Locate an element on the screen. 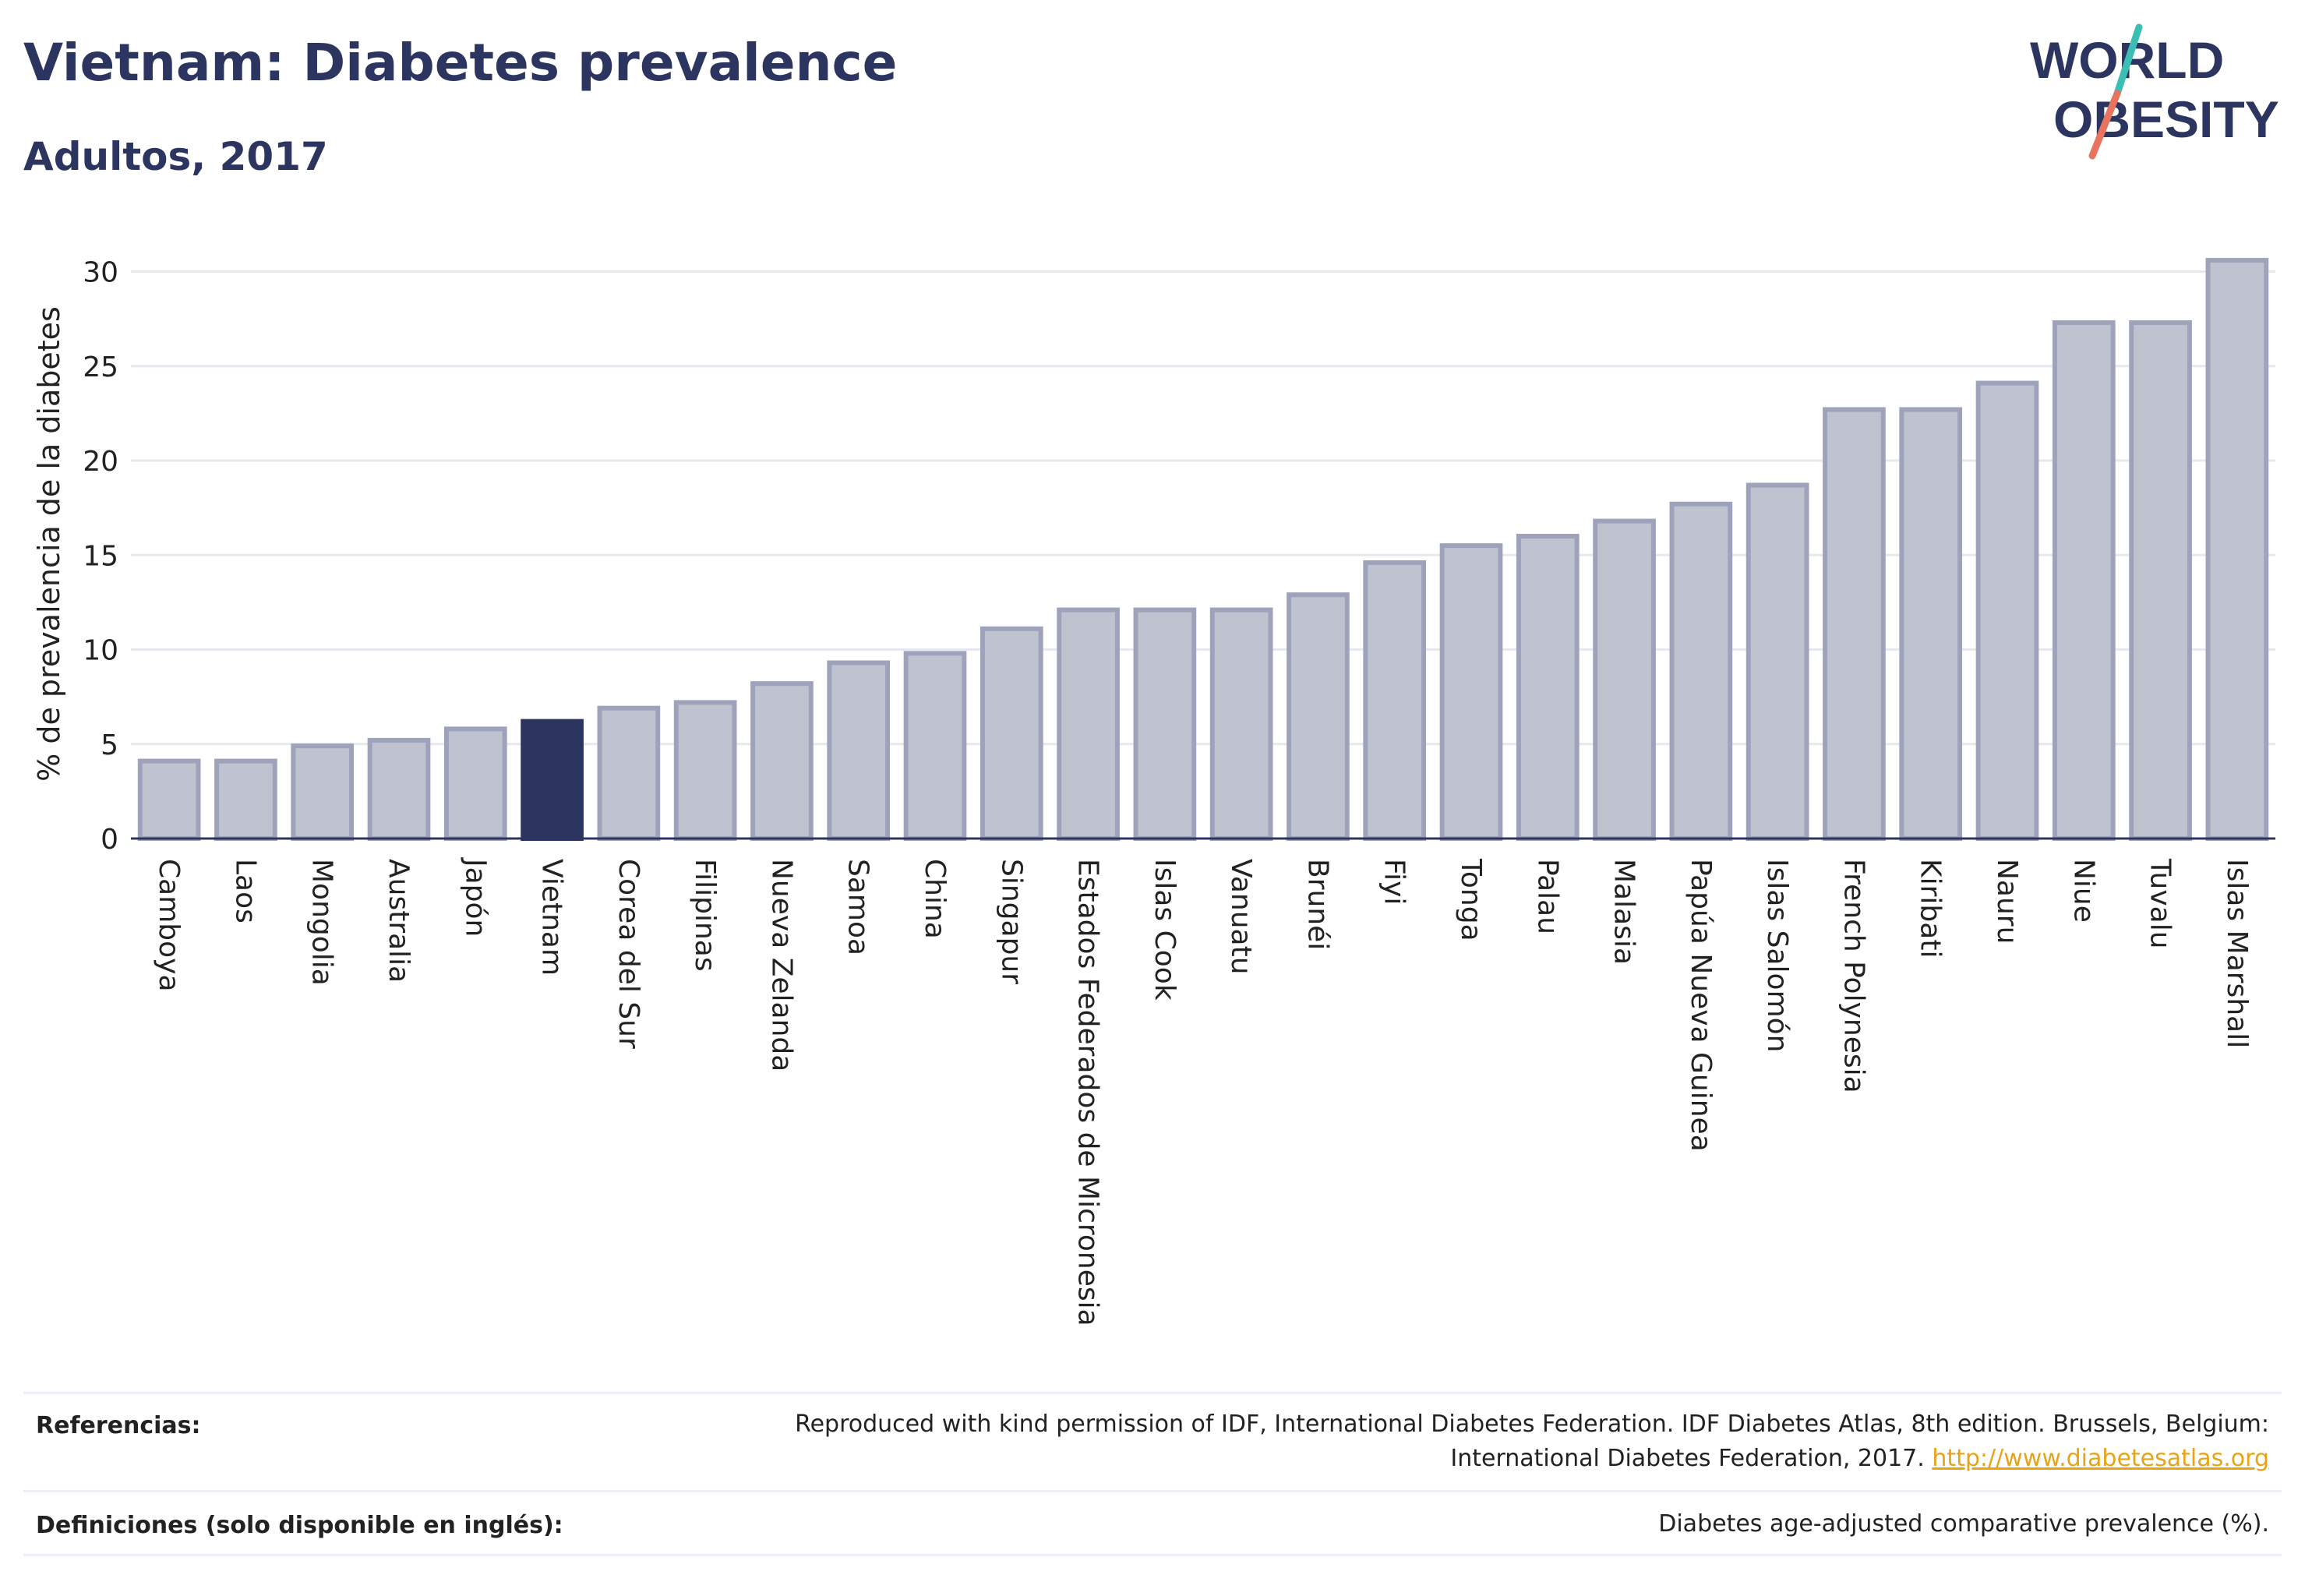  x-tick-label: Corea del Sur is located at coordinates (628, 954).